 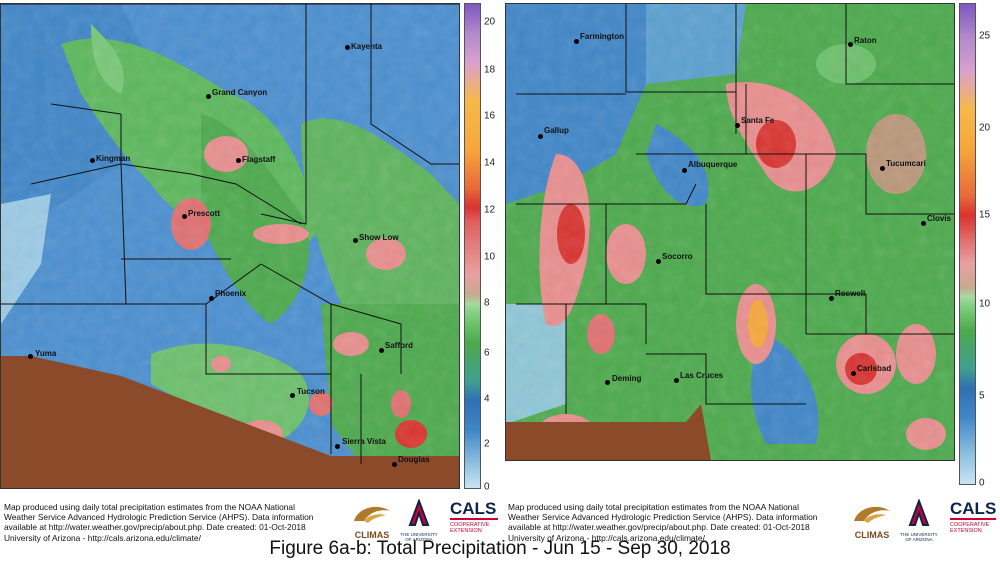 What do you see at coordinates (414, 459) in the screenshot?
I see `city-douglas: Douglas` at bounding box center [414, 459].